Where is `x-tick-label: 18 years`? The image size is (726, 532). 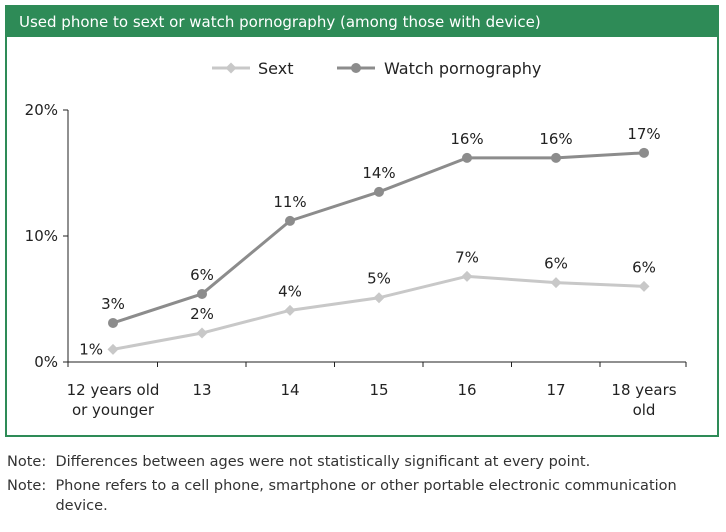
x-tick-label: 18 years is located at coordinates (643, 390).